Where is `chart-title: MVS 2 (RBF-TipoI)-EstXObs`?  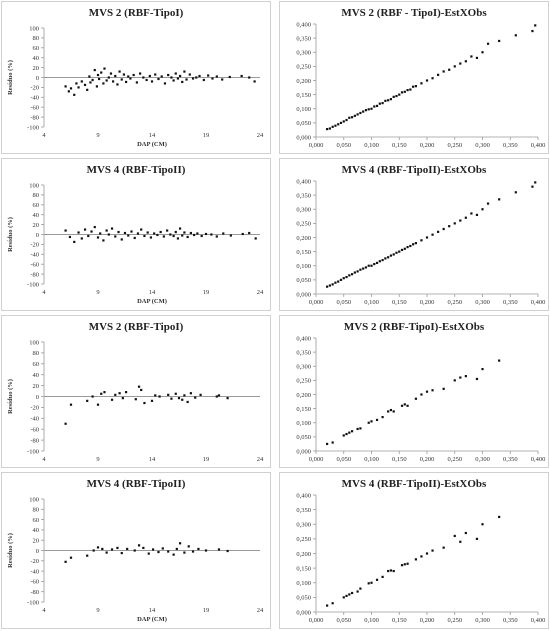 chart-title: MVS 2 (RBF-TipoI)-EstXObs is located at coordinates (414, 327).